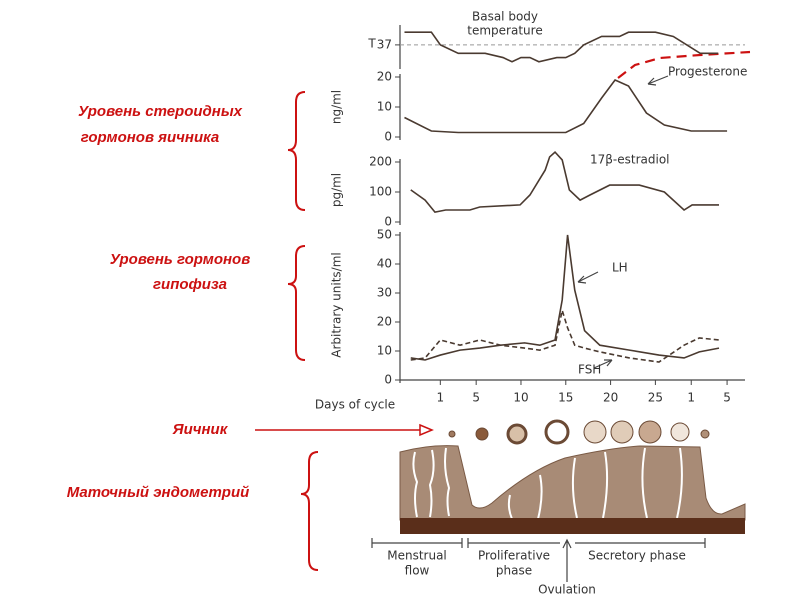  I want to click on ovary-arrowhead, so click(426, 430).